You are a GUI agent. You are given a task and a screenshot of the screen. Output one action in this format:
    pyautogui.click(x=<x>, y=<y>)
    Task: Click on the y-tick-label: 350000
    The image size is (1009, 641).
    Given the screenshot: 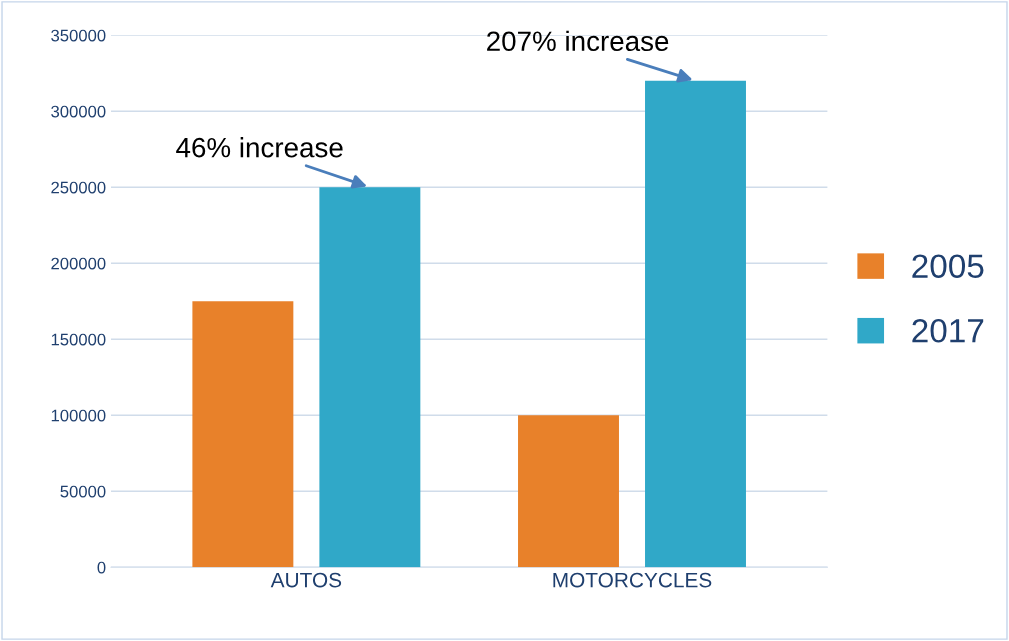 What is the action you would take?
    pyautogui.click(x=78, y=35)
    